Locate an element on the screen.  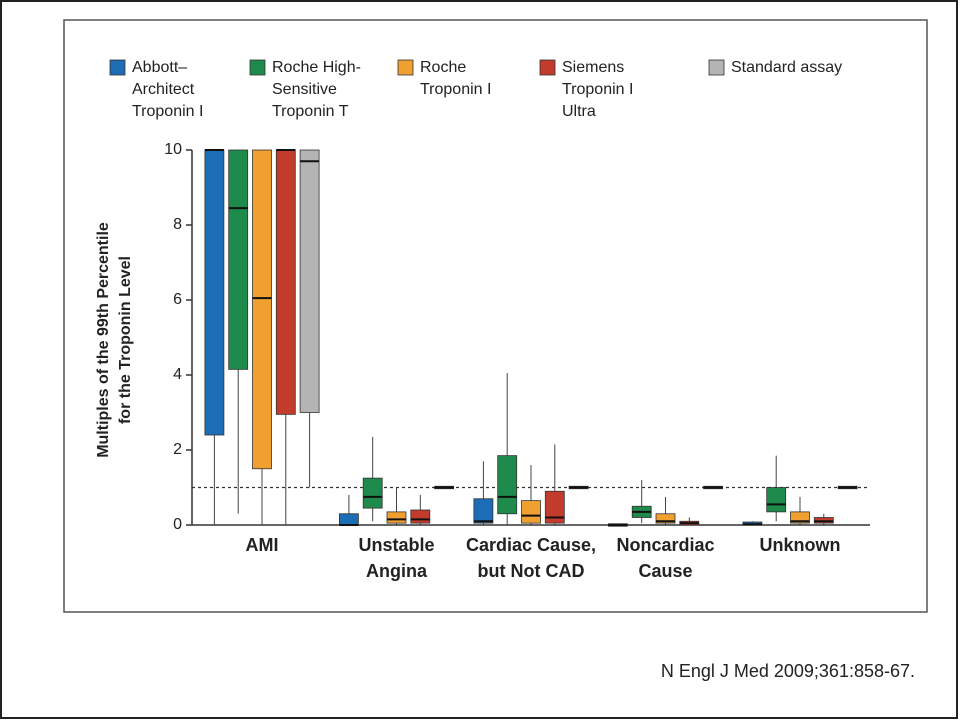
y-axis-label: for the Troponin Level is located at coordinates (125, 340).